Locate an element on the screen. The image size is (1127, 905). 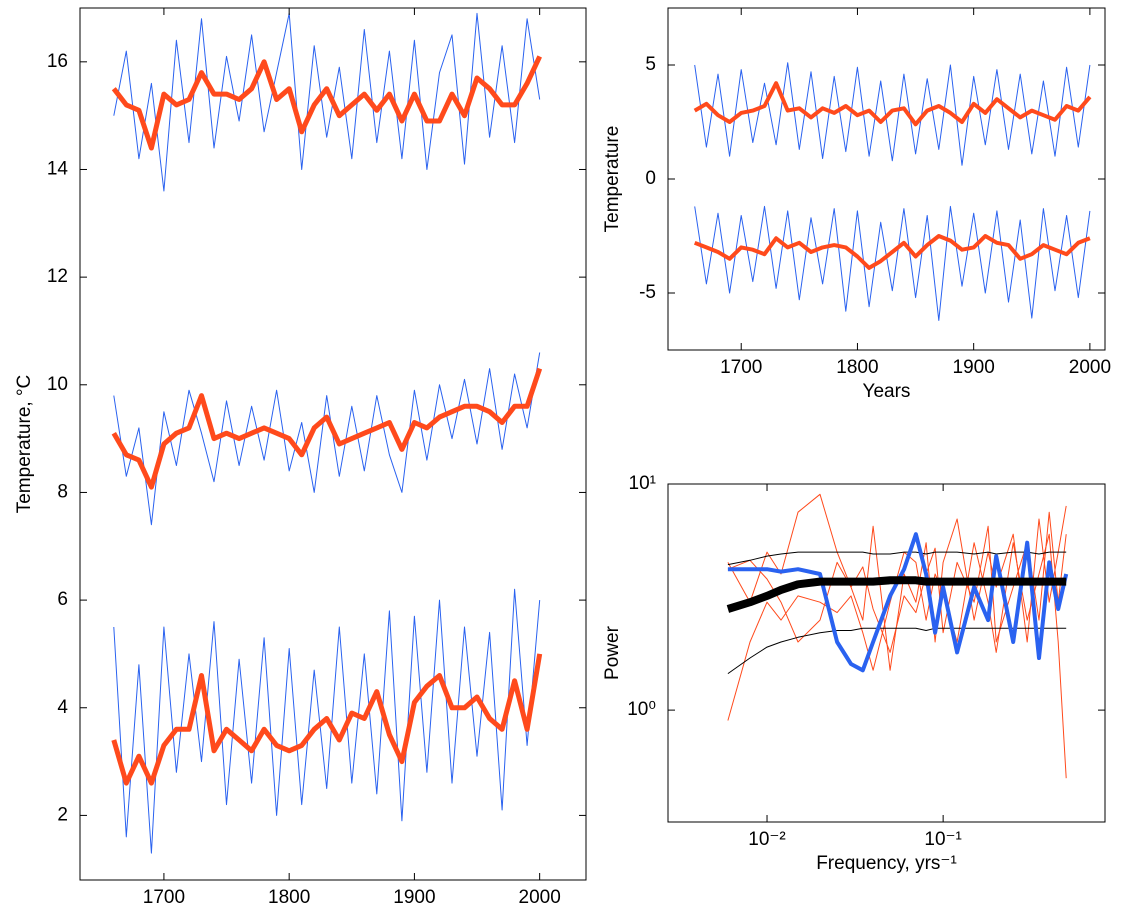
y-tick-label: 4 is located at coordinates (62, 707).